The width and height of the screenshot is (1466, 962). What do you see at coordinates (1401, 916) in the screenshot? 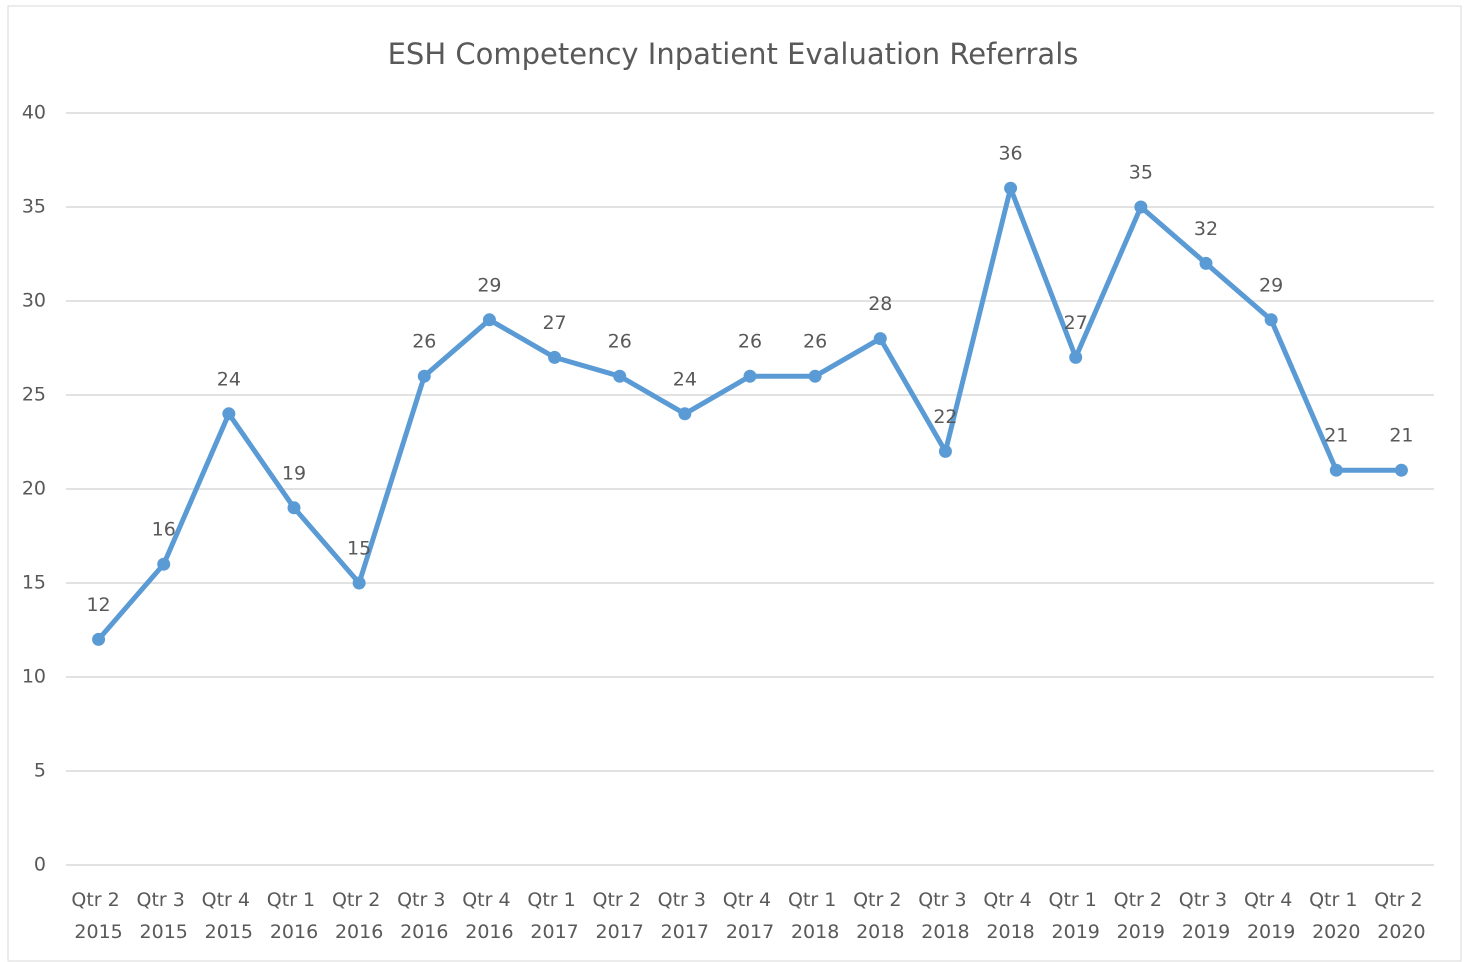
I see `x-tick-label: Qtr 2 2020` at bounding box center [1401, 916].